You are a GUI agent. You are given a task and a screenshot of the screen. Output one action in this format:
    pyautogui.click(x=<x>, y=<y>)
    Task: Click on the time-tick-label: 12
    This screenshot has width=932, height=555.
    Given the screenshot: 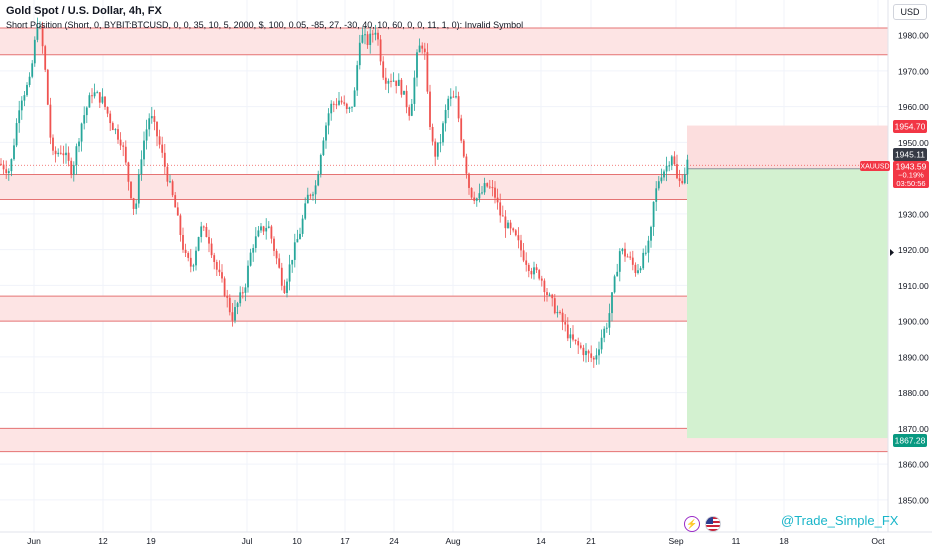 What is the action you would take?
    pyautogui.click(x=103, y=541)
    